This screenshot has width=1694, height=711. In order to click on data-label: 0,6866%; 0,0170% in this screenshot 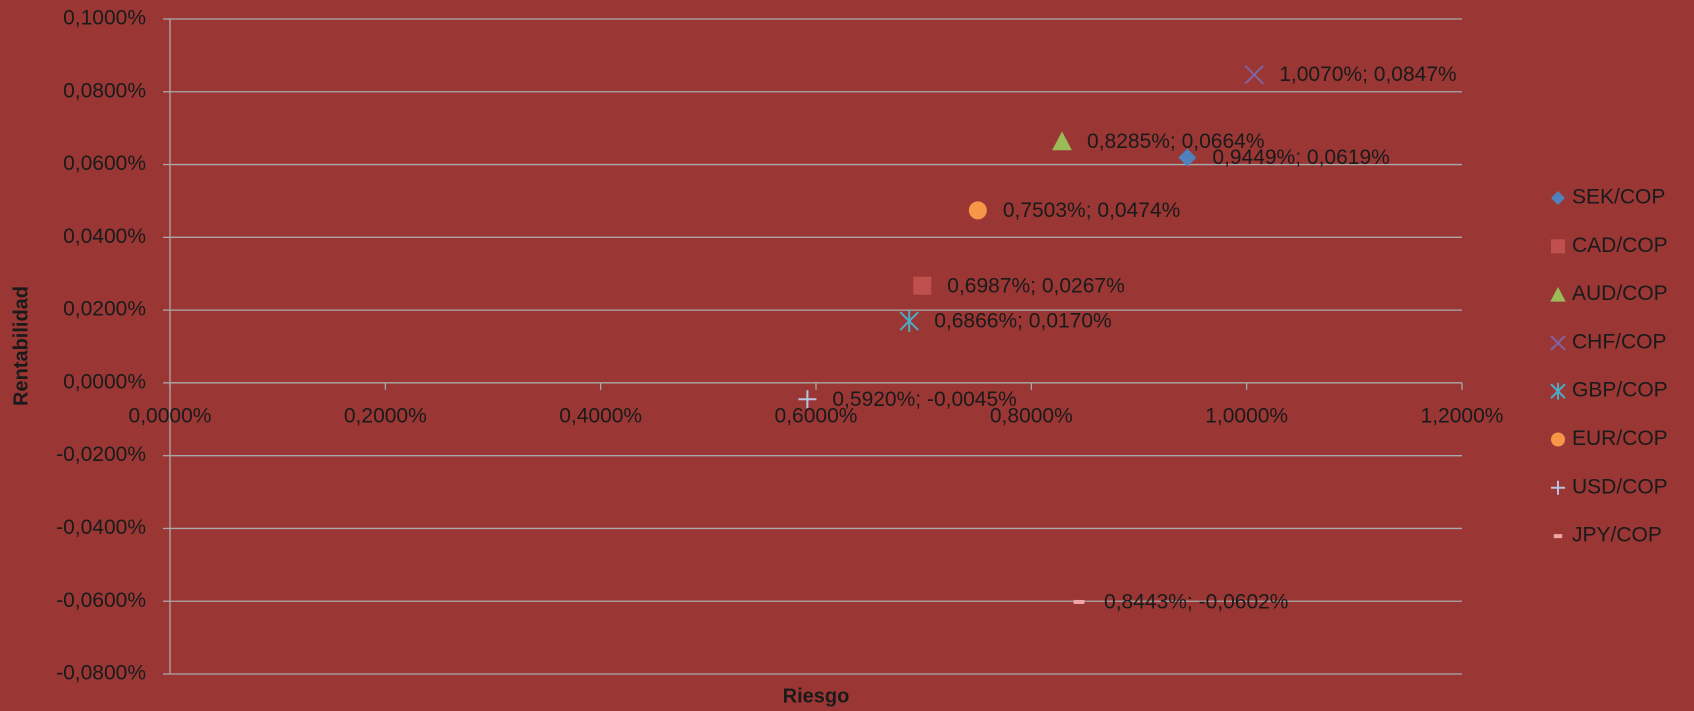, I will do `click(1022, 321)`.